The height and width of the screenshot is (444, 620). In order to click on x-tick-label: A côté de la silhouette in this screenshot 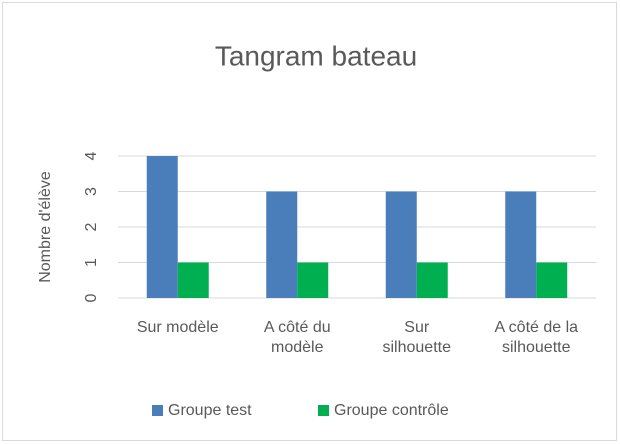, I will do `click(536, 337)`.